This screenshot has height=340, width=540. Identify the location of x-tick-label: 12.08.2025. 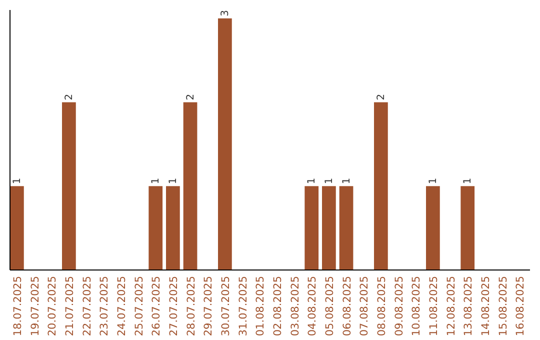
(451, 306).